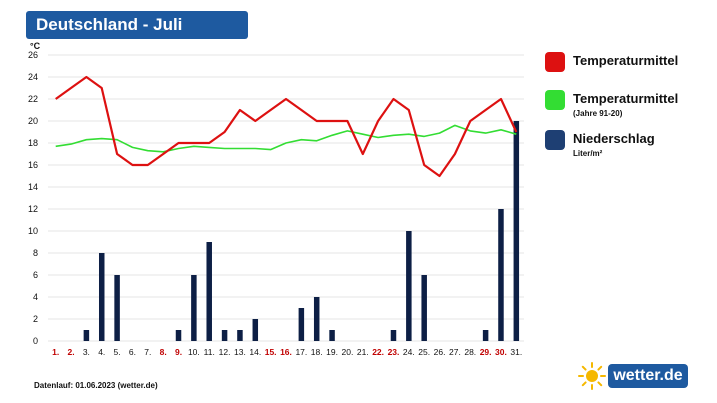 The image size is (717, 403). What do you see at coordinates (455, 352) in the screenshot?
I see `x-tick-label: 27.` at bounding box center [455, 352].